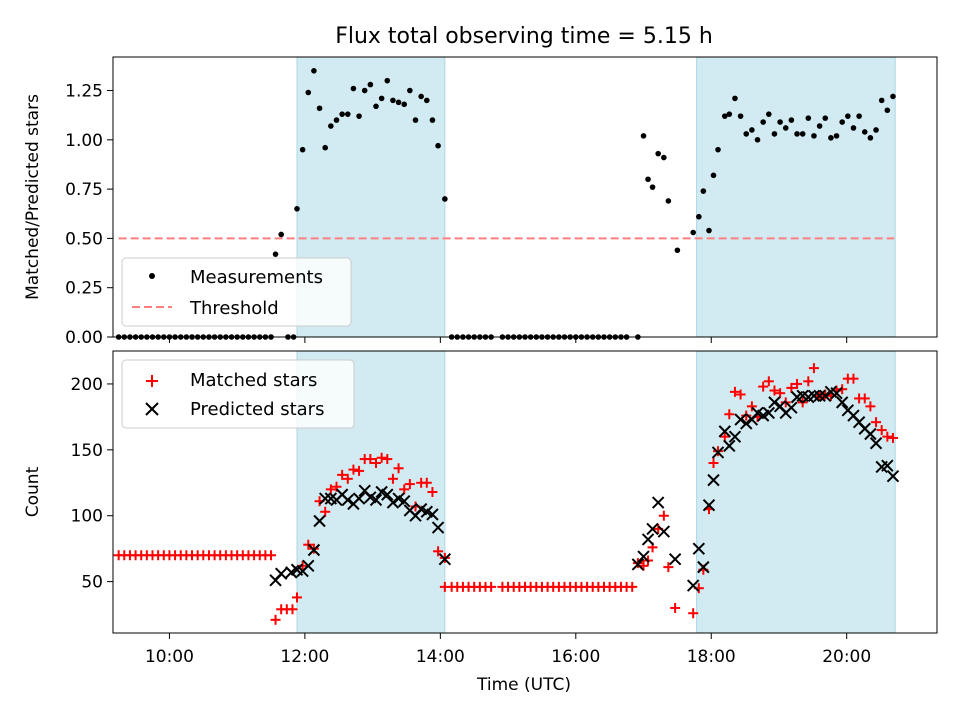 This screenshot has height=720, width=960. What do you see at coordinates (236, 292) in the screenshot?
I see `top-legend-box` at bounding box center [236, 292].